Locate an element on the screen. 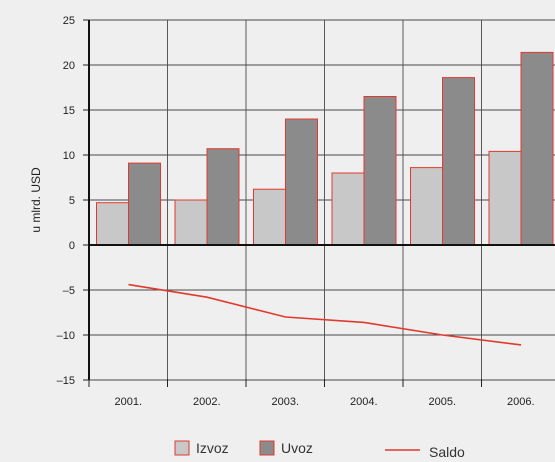 Image resolution: width=555 pixels, height=462 pixels. bar-izvoz-2004 is located at coordinates (348, 209).